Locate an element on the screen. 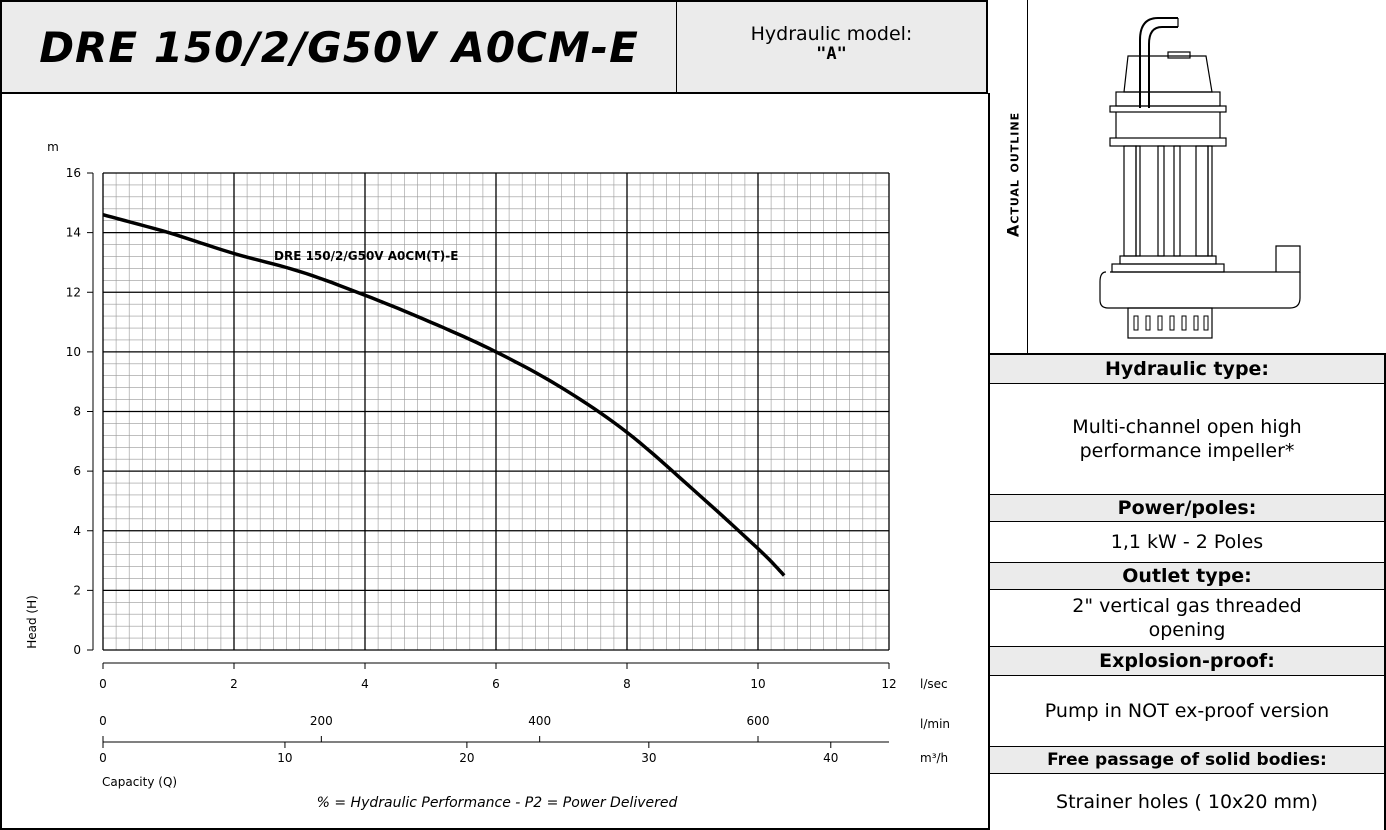  y-tick-label: 14 is located at coordinates (73, 233).